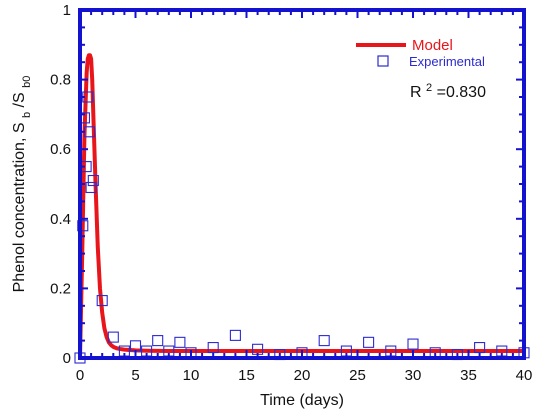  What do you see at coordinates (60, 288) in the screenshot?
I see `y-tick-label: 0.2` at bounding box center [60, 288].